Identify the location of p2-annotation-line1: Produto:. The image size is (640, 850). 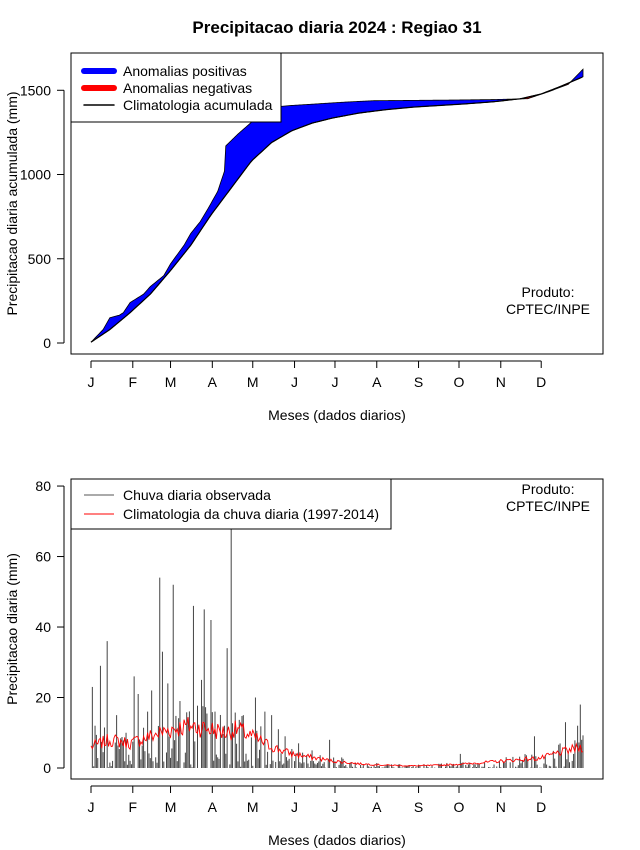
(548, 489).